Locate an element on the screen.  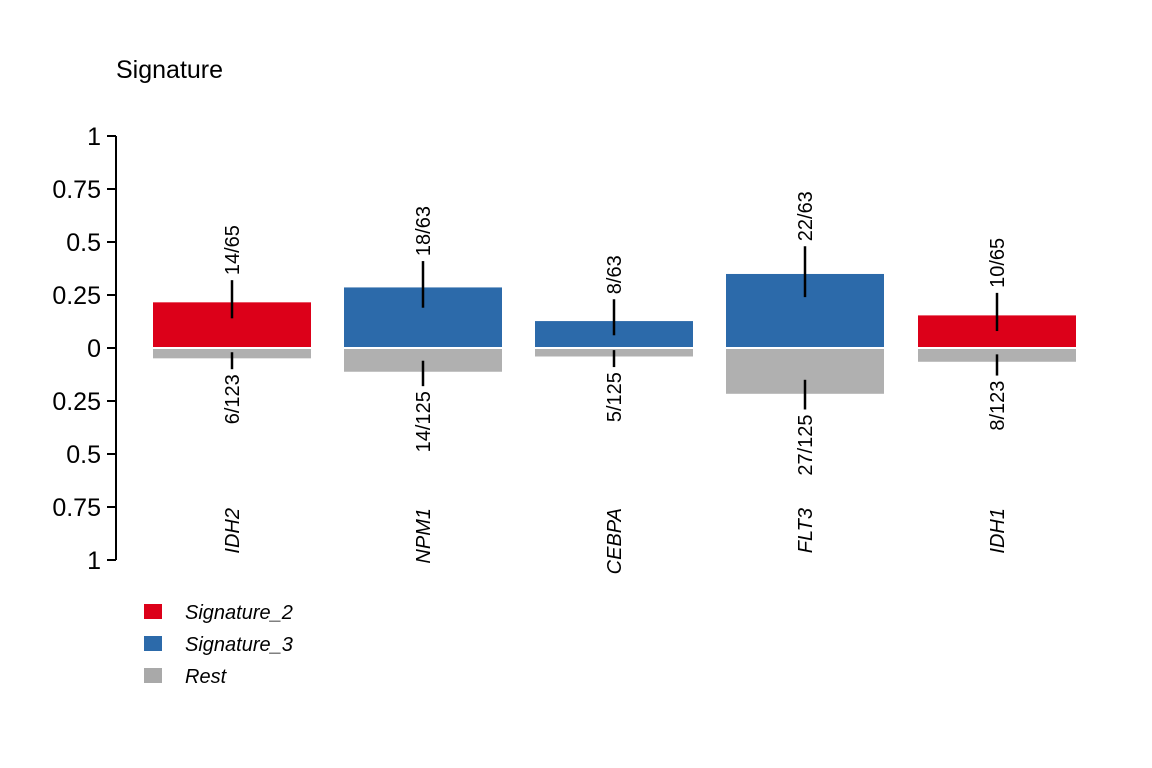
bar-rest-npm1 is located at coordinates (423, 360).